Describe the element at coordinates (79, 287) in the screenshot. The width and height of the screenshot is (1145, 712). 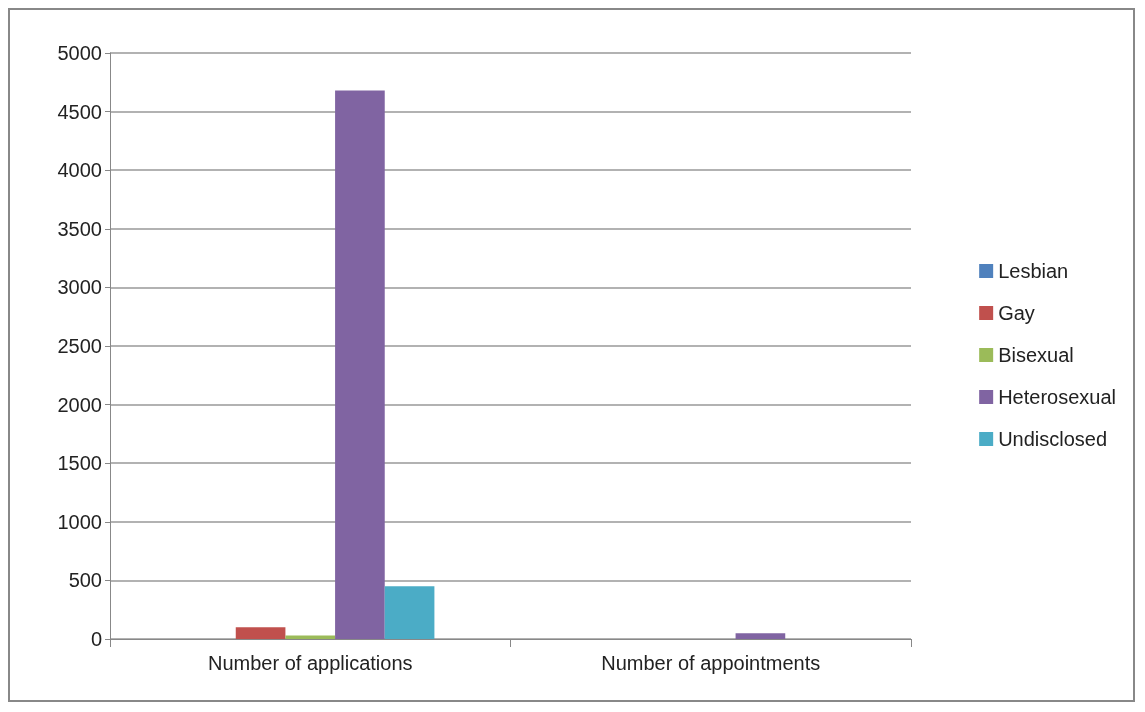
I see `y-tick-label: 3000` at that location.